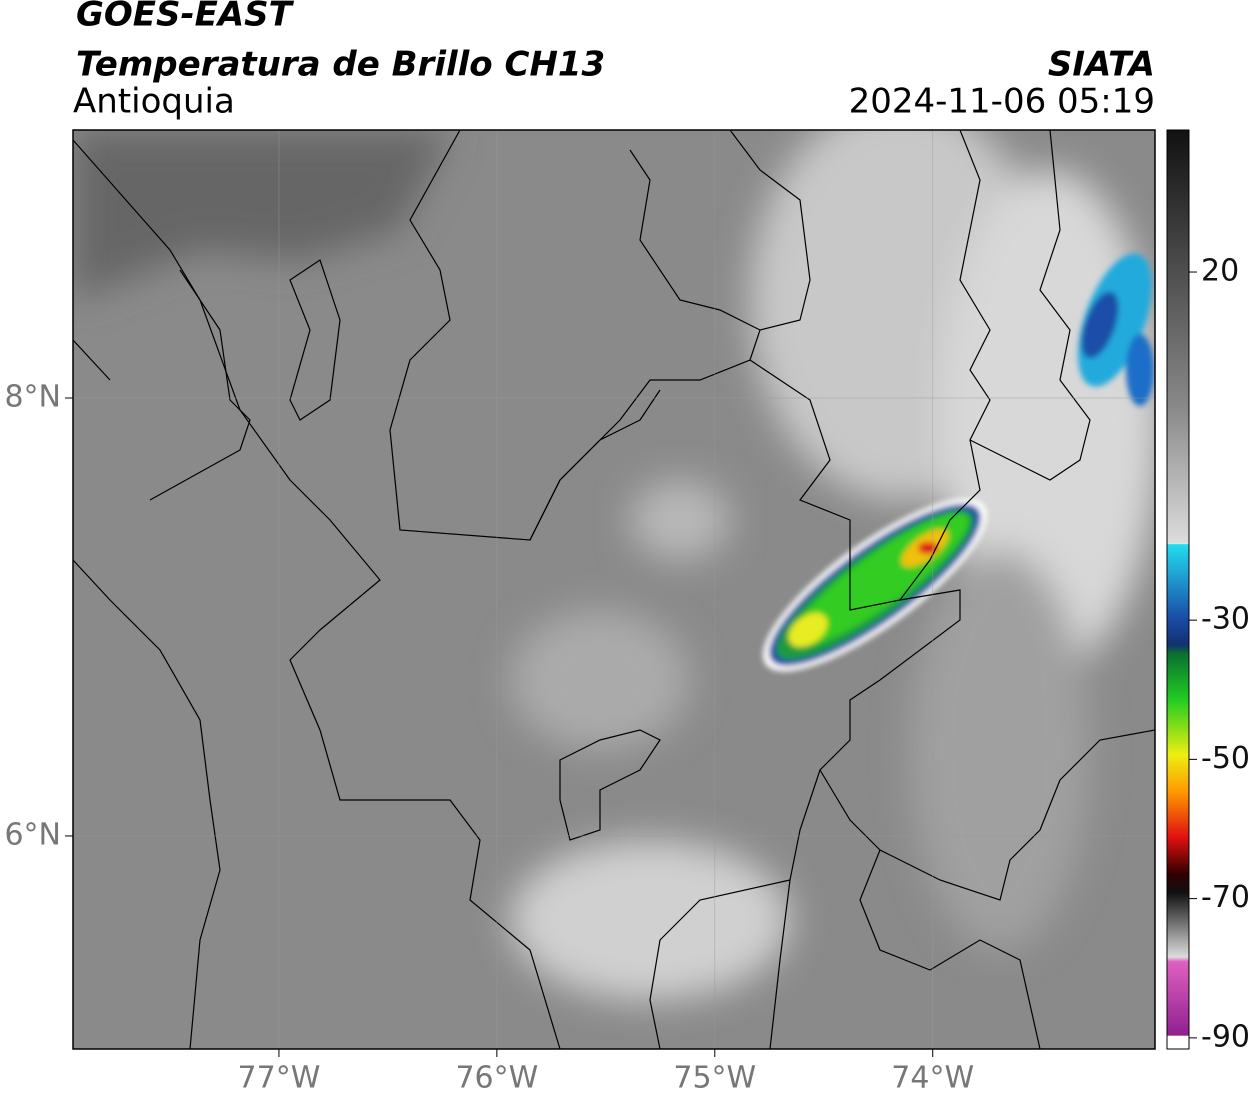 The width and height of the screenshot is (1252, 1103). Describe the element at coordinates (340, 65) in the screenshot. I see `subtitle: Temperatura de Brillo CH13` at that location.